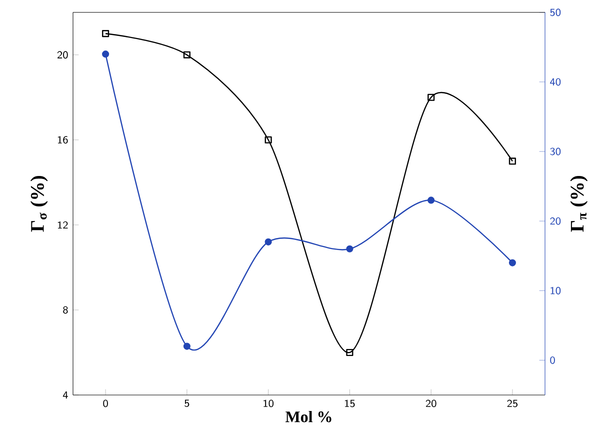 Image resolution: width=613 pixels, height=447 pixels. I want to click on y2-tick-label: 20, so click(555, 221).